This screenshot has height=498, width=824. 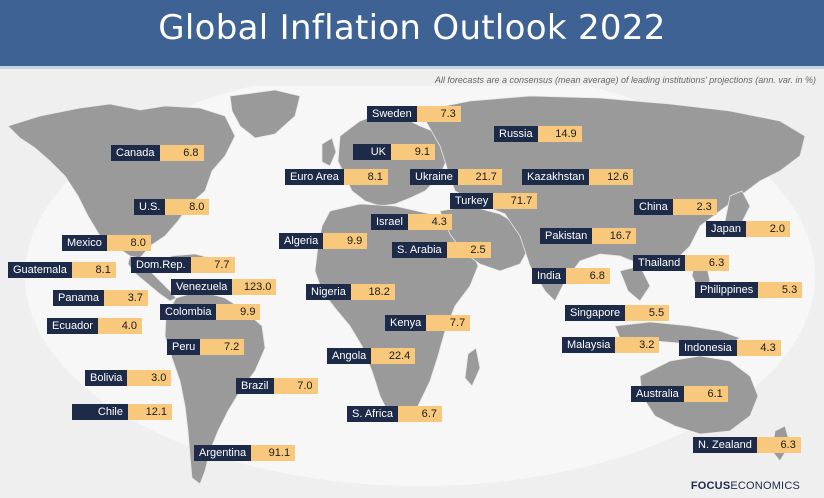 What do you see at coordinates (708, 348) in the screenshot?
I see `country-name: Indonesia` at bounding box center [708, 348].